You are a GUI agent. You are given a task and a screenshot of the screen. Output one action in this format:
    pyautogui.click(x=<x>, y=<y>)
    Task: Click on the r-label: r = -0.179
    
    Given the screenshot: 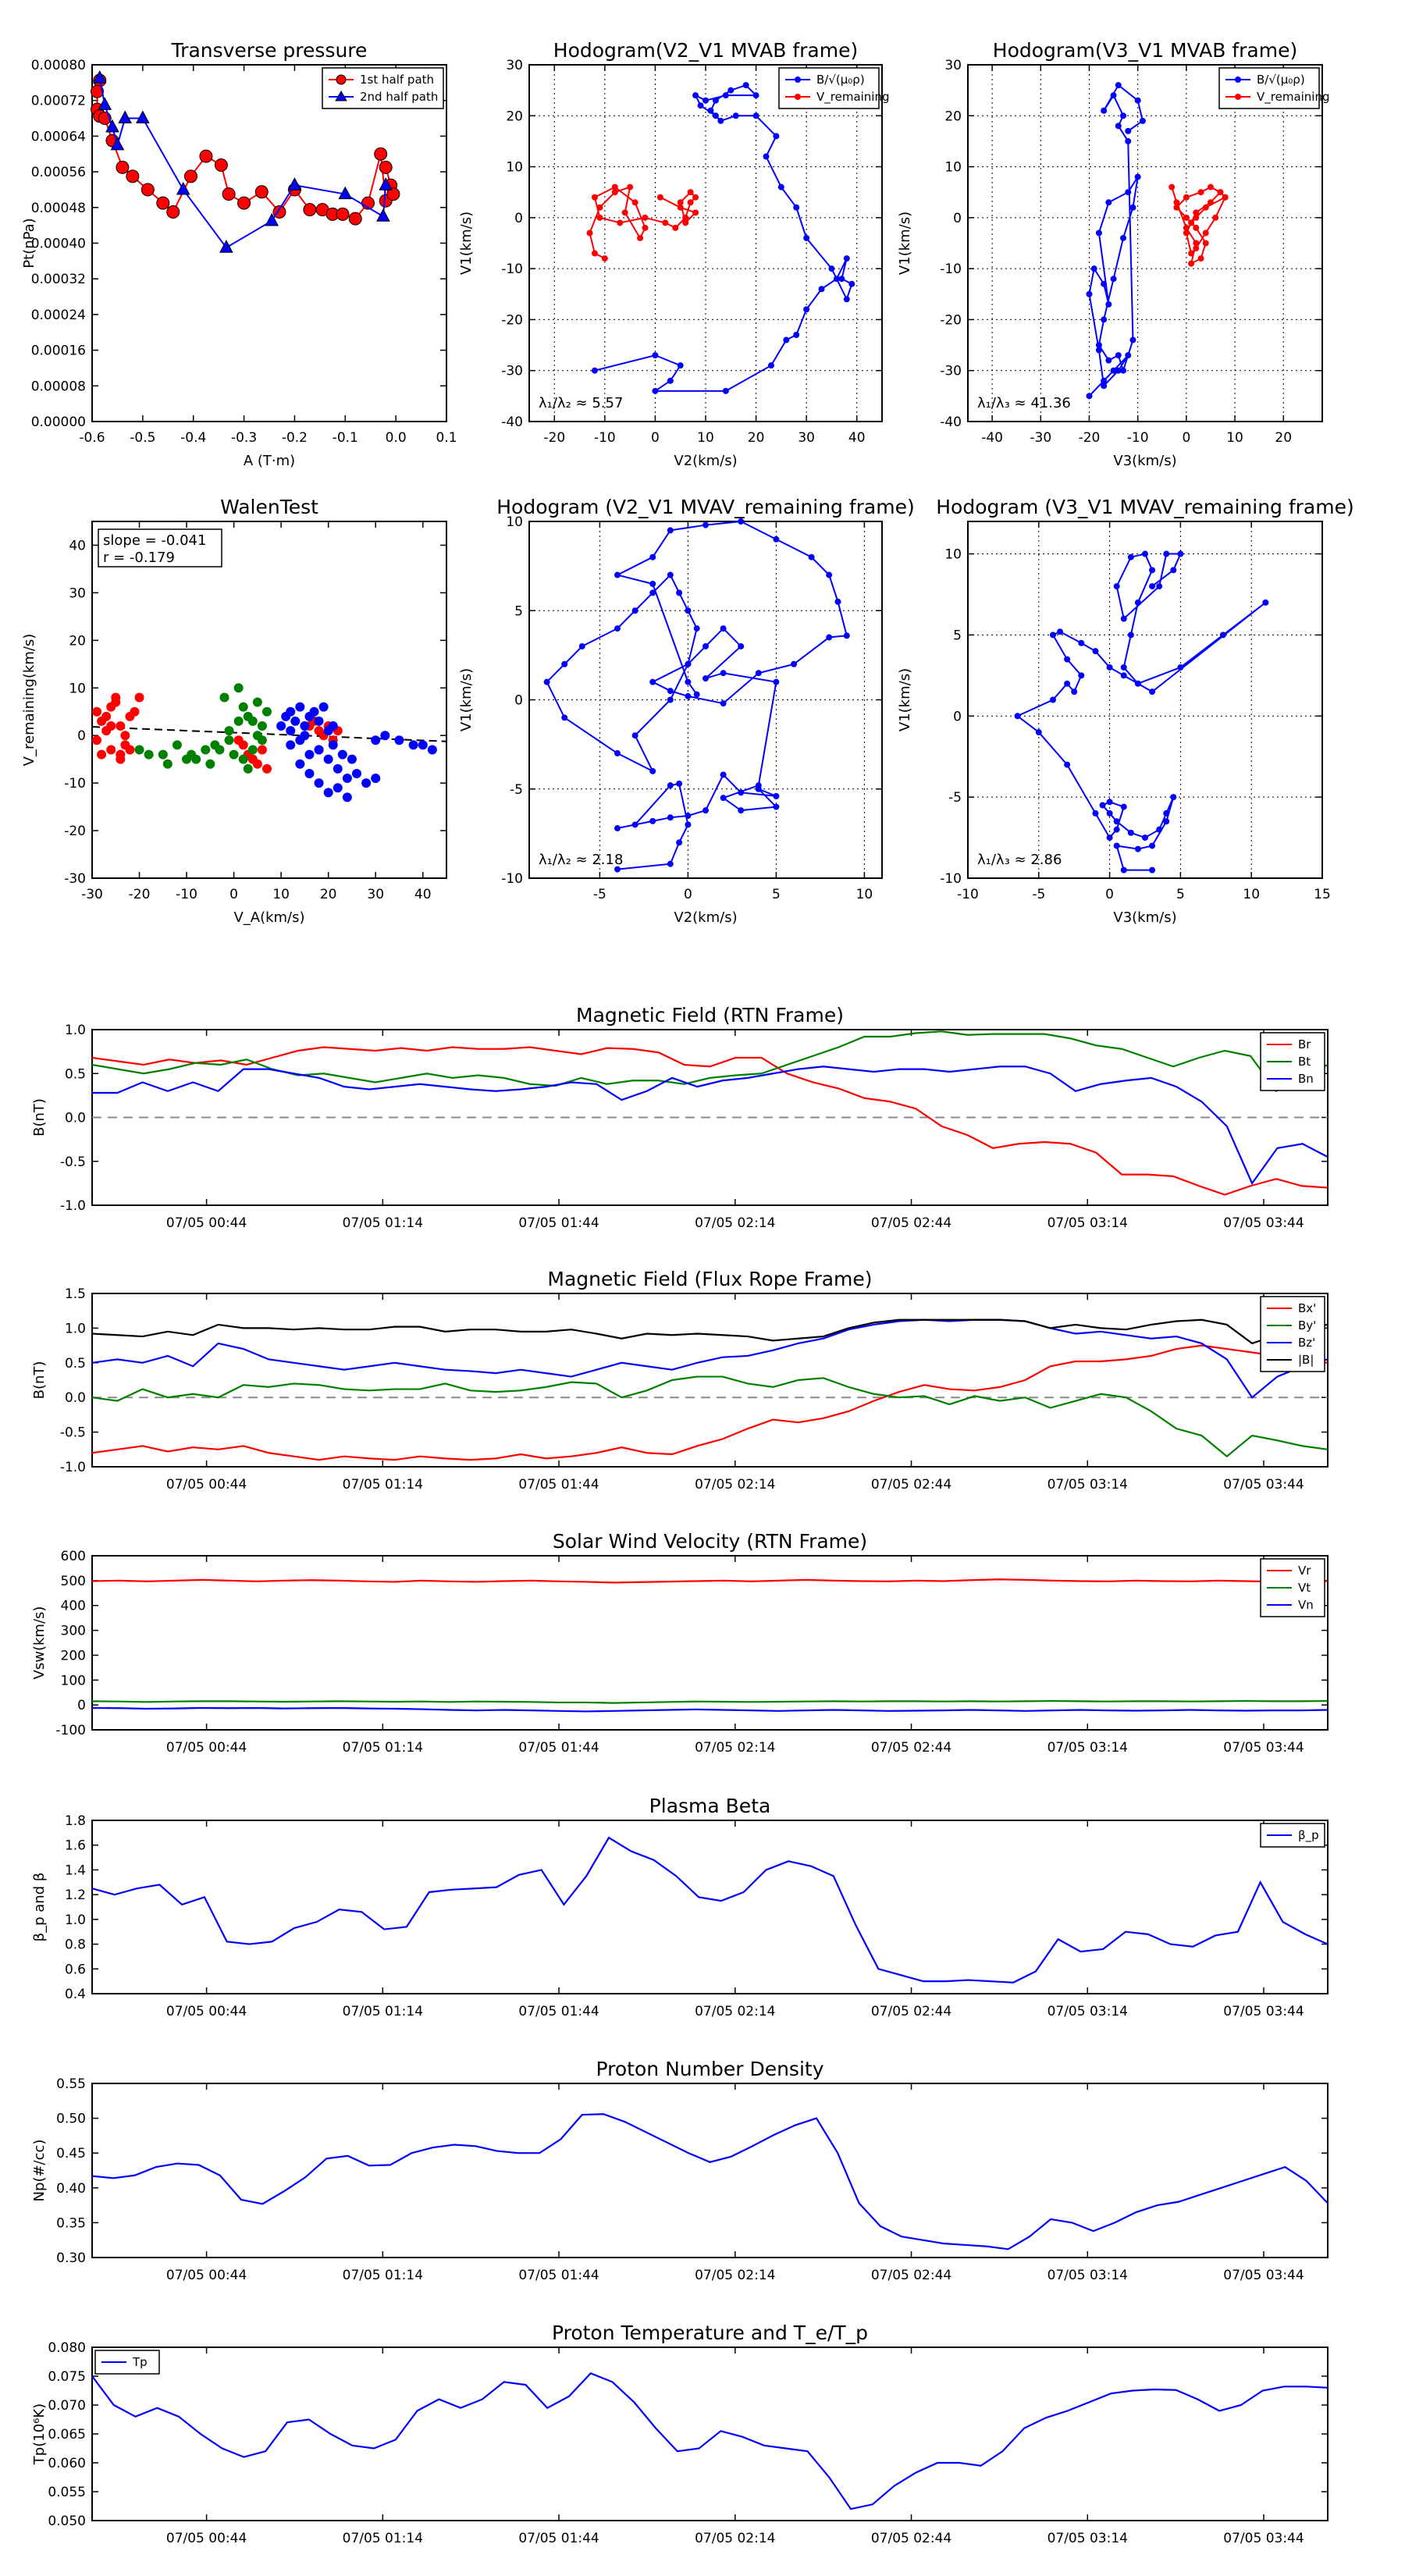 What is the action you would take?
    pyautogui.click(x=139, y=558)
    